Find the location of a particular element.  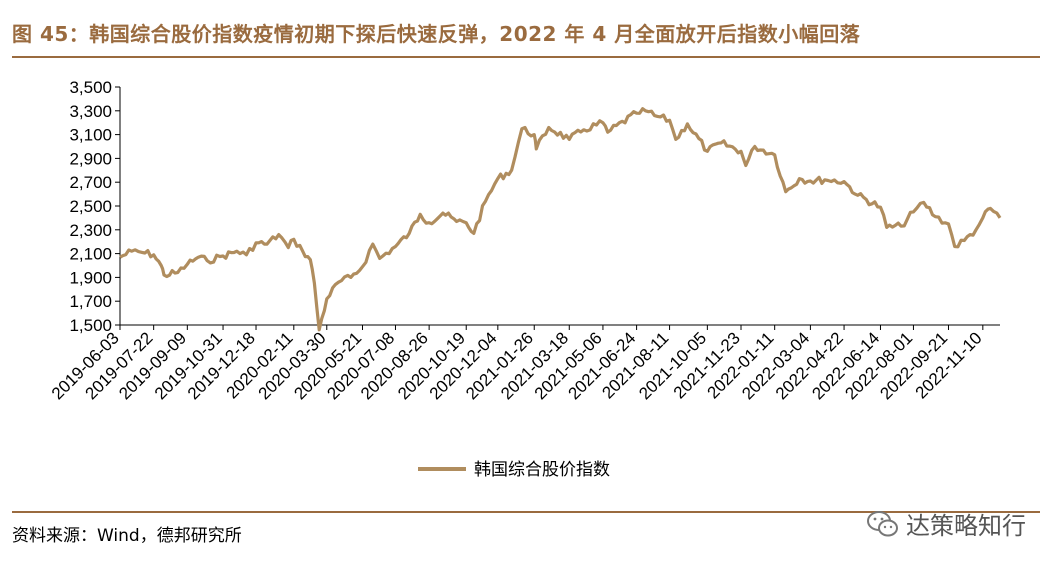

legend: 韩国综合股价指数 is located at coordinates (514, 470).